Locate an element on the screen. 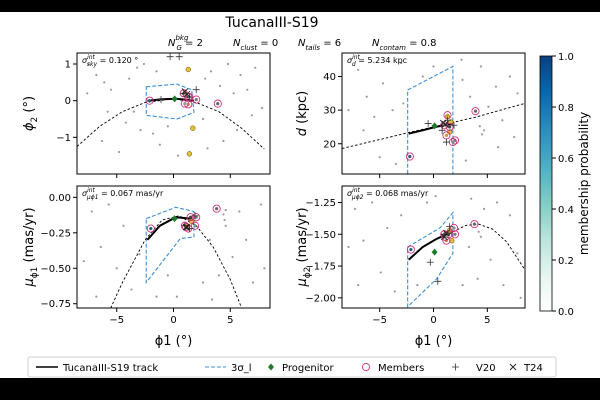  y-label-tail: (kpc) is located at coordinates (302, 109).